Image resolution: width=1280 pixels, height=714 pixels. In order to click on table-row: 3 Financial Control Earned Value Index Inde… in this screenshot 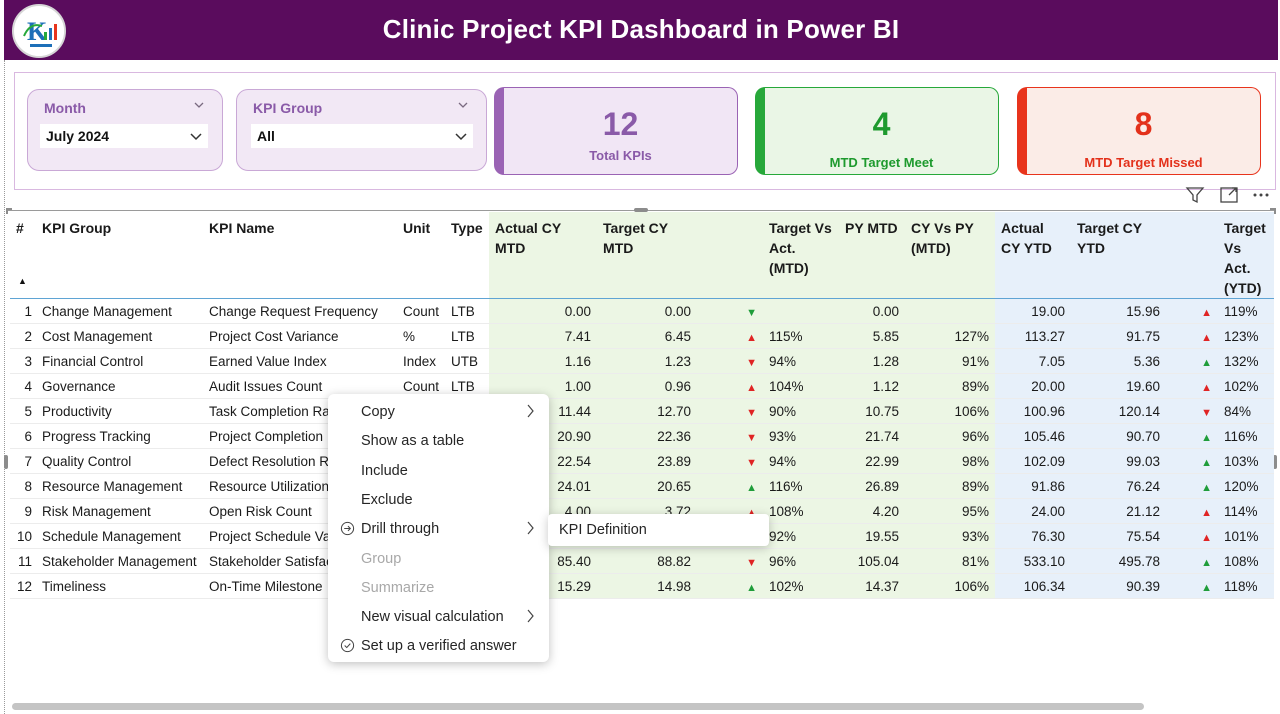, I will do `click(642, 361)`.